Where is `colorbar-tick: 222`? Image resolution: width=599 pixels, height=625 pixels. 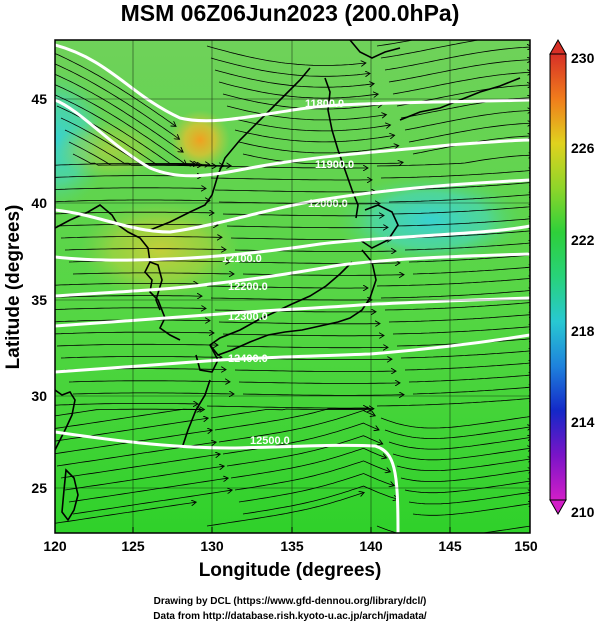 colorbar-tick: 222 is located at coordinates (583, 240).